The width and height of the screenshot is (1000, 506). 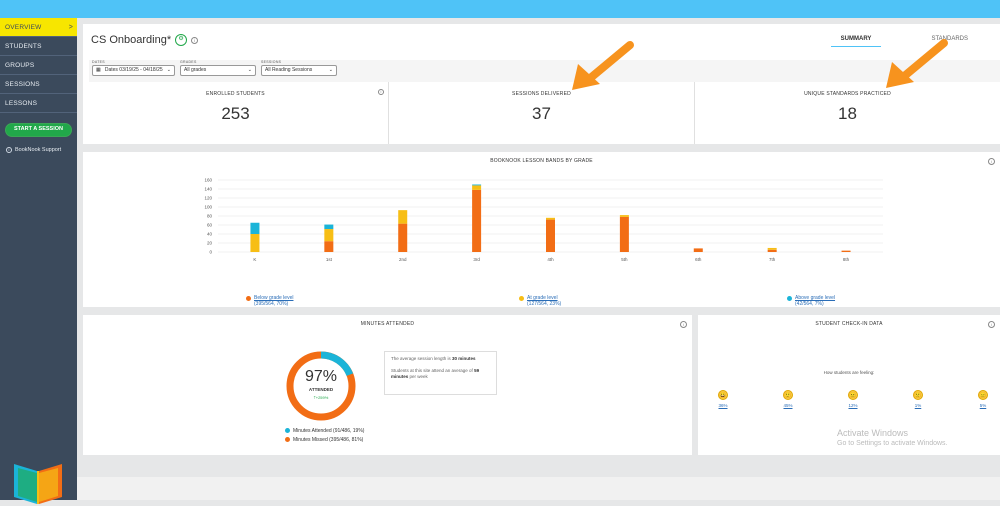 I want to click on stat-value: 253, so click(x=235, y=113).